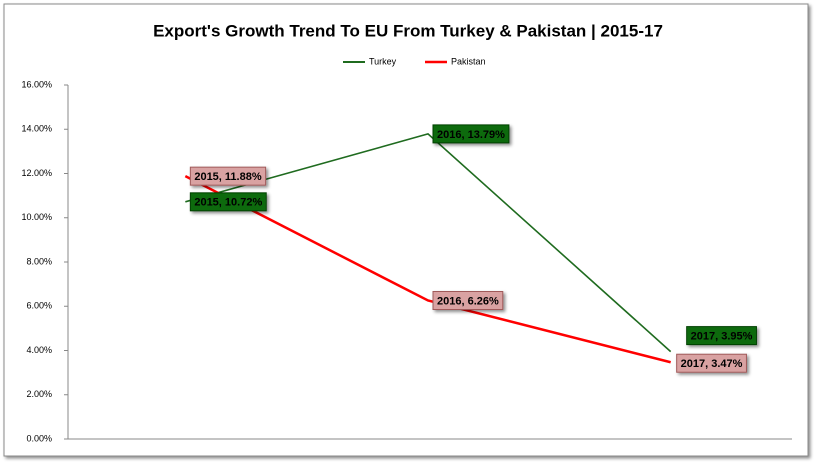 The height and width of the screenshot is (467, 820). I want to click on data-label: 2015, 11.88%, so click(228, 177).